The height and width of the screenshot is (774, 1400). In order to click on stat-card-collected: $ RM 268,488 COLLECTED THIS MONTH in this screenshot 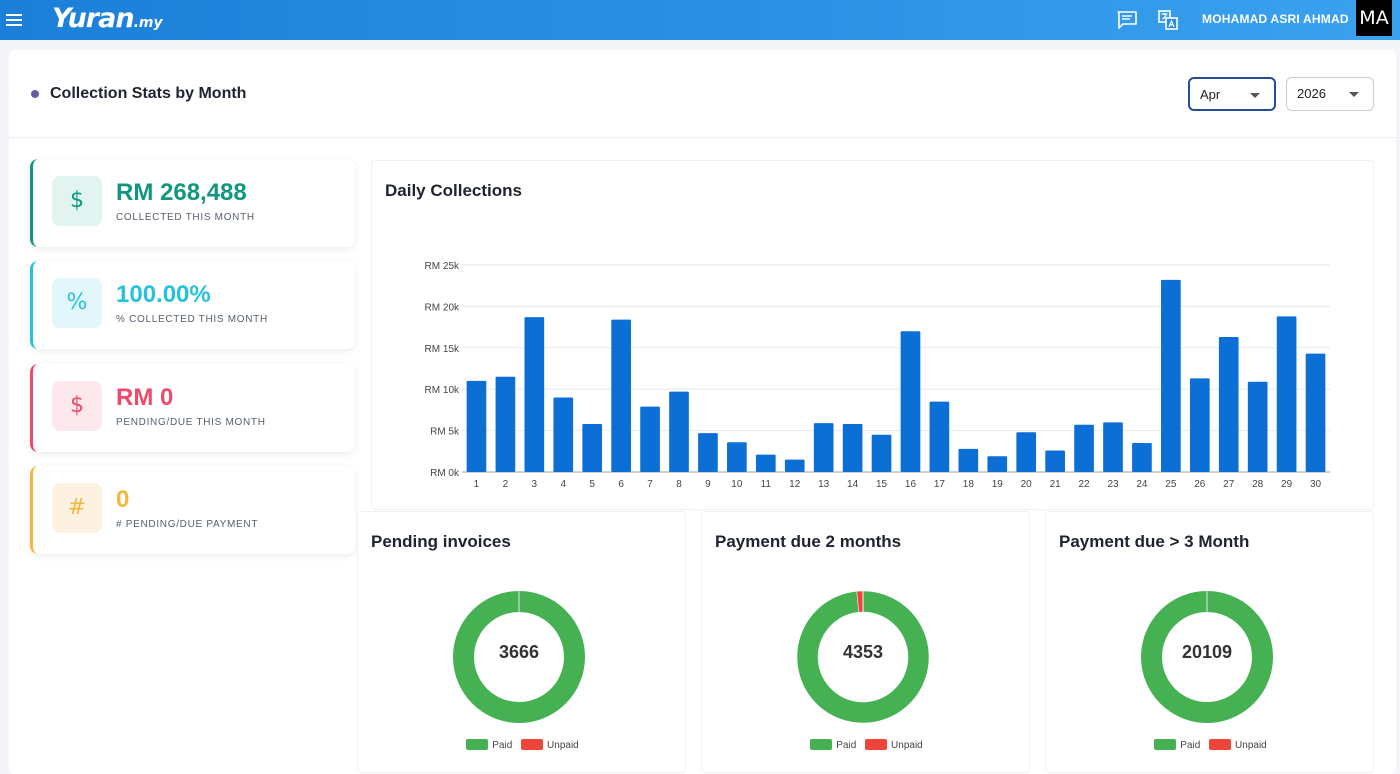, I will do `click(192, 203)`.